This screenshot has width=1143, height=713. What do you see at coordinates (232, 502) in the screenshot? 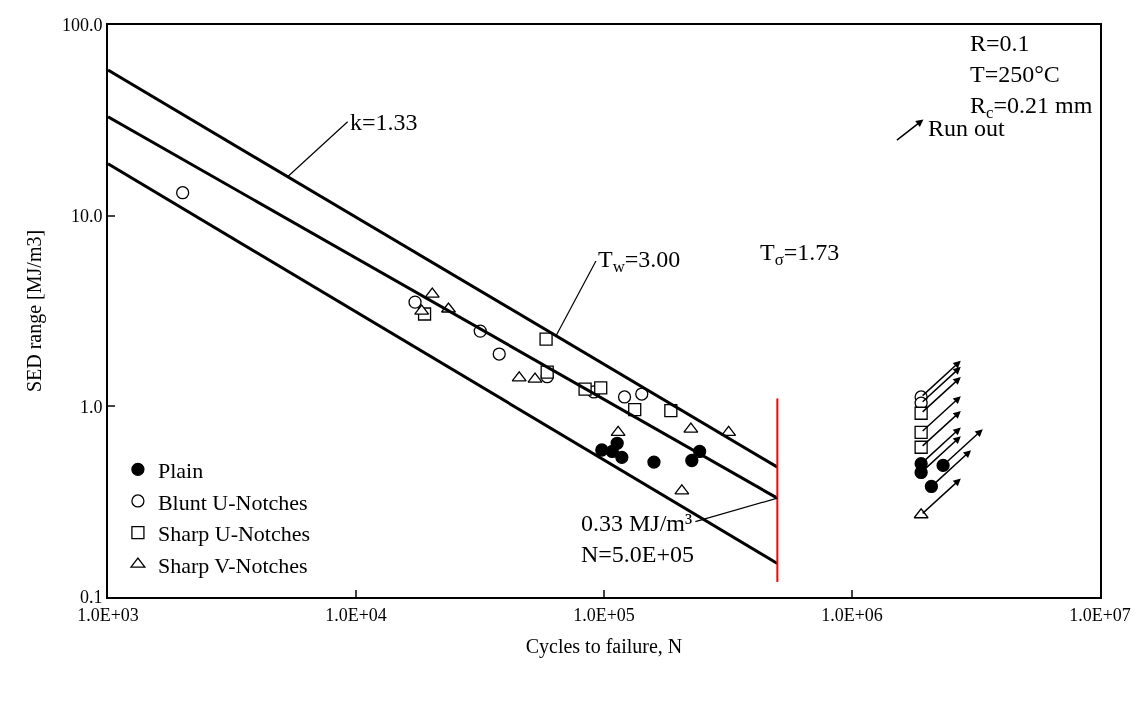
I see `legend-label: Blunt U-Notches` at bounding box center [232, 502].